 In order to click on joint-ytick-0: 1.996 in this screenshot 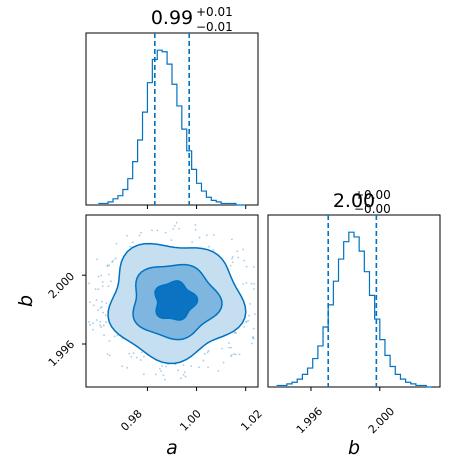, I will do `click(61, 353)`.